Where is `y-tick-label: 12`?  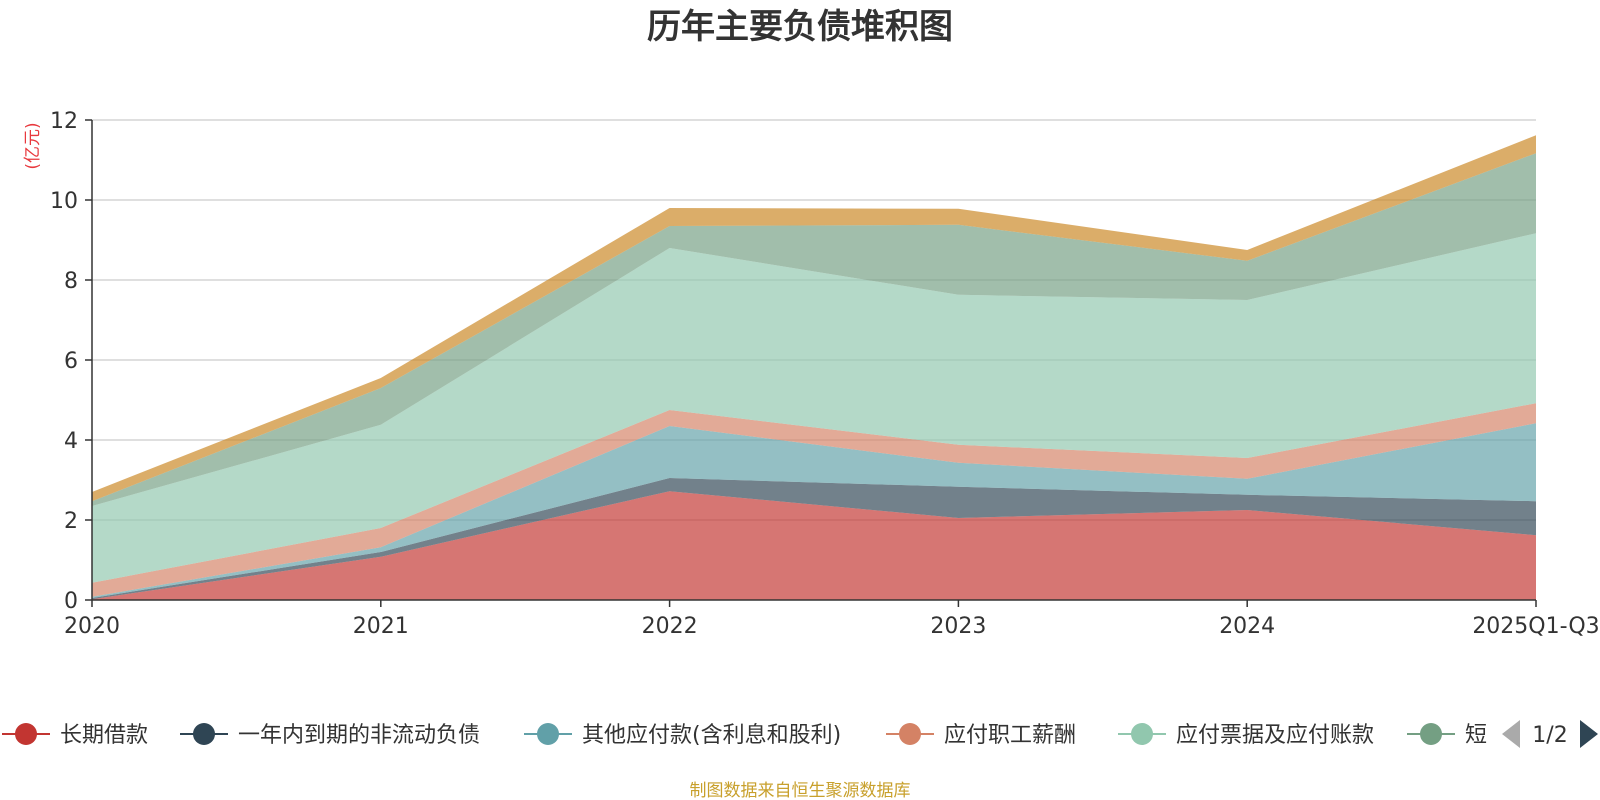 y-tick-label: 12 is located at coordinates (64, 121).